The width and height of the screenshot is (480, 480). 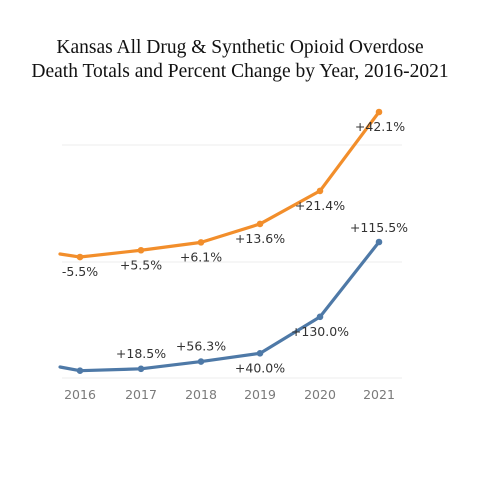 I want to click on data-label: +6.1%, so click(x=201, y=256).